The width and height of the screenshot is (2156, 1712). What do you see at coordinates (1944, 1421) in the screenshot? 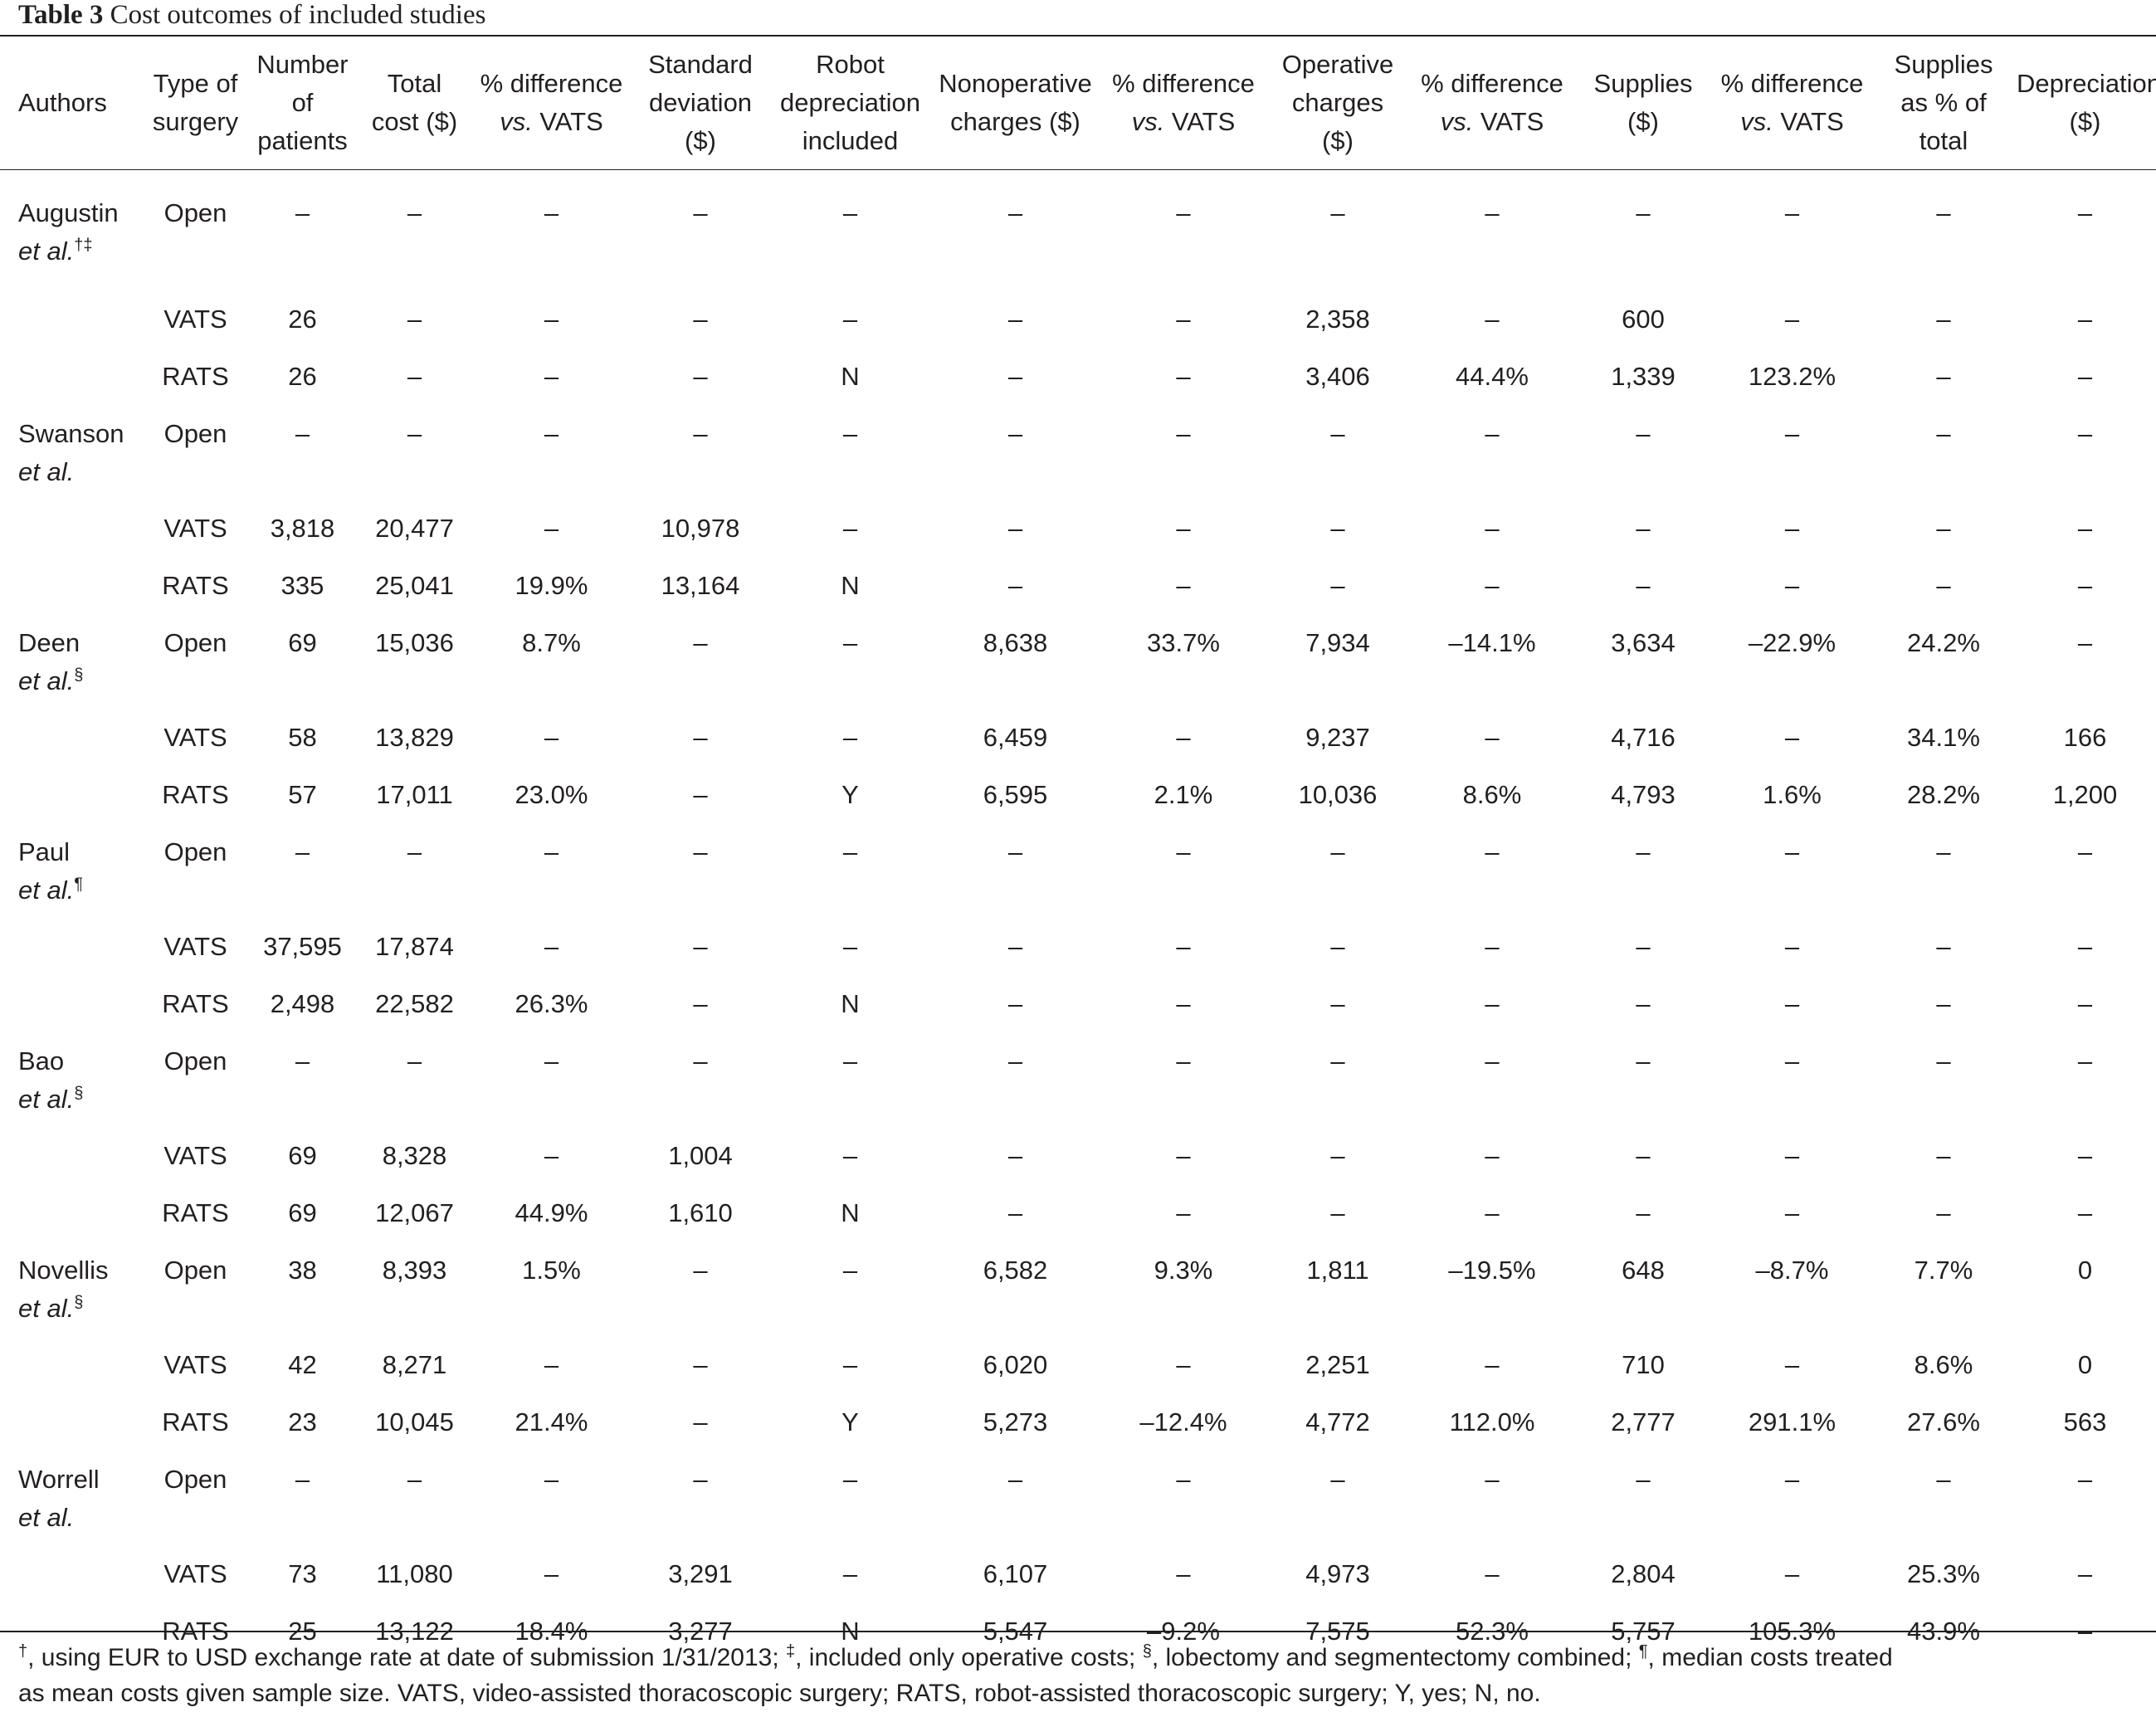
I see `table-cell: 27.6%` at bounding box center [1944, 1421].